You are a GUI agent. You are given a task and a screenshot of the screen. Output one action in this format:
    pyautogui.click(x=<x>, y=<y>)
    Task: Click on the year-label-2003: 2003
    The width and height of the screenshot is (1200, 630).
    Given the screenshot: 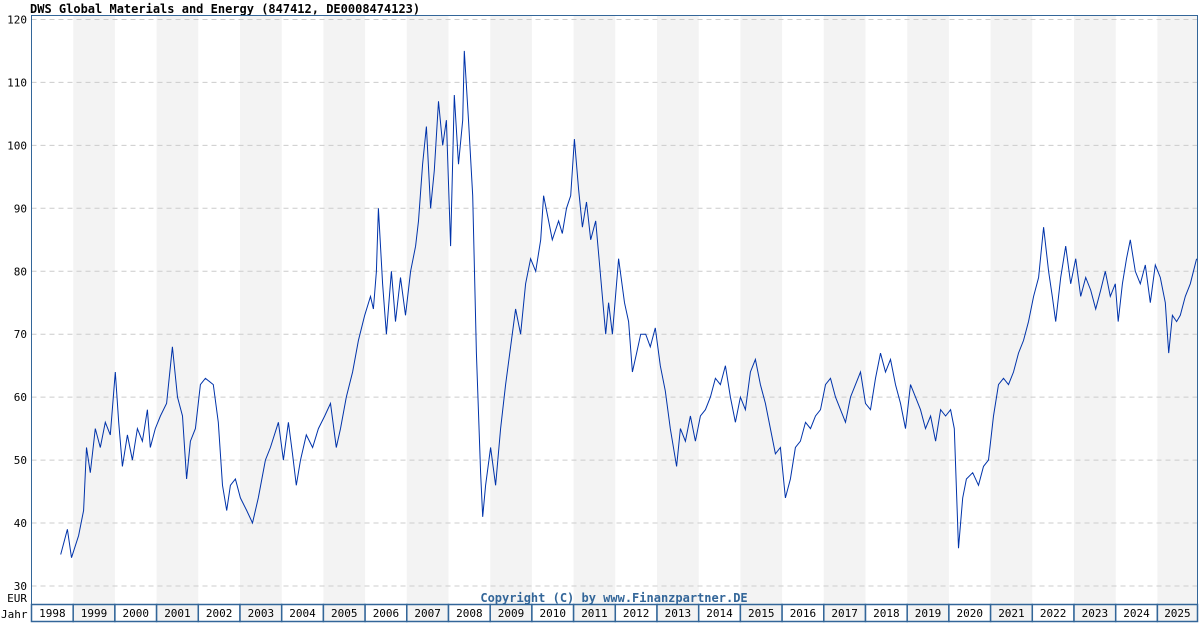 What is the action you would take?
    pyautogui.click(x=261, y=613)
    